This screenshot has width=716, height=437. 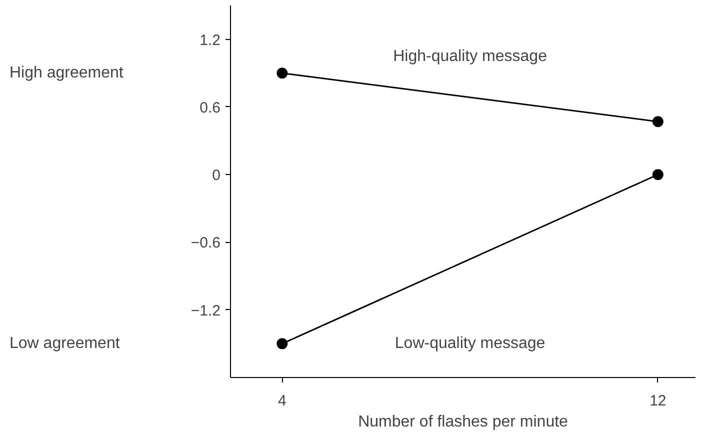 What do you see at coordinates (210, 107) in the screenshot?
I see `y-tick-label: 0.6` at bounding box center [210, 107].